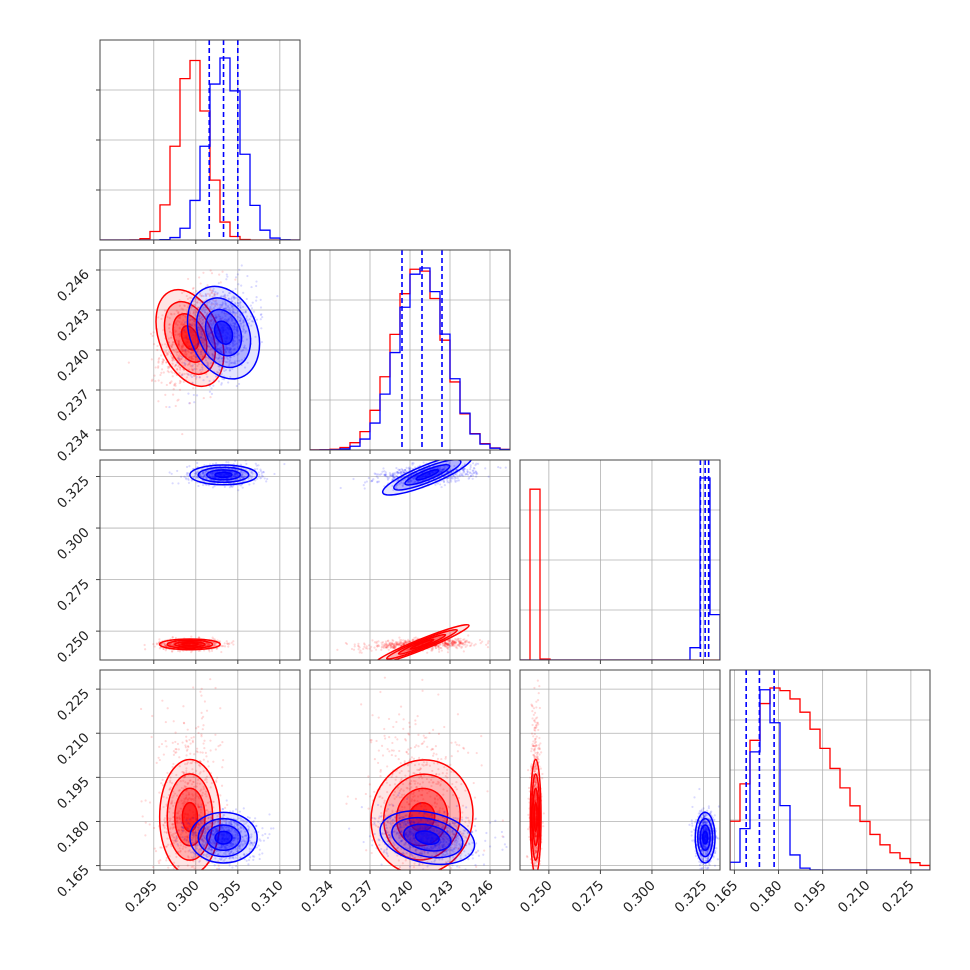 This screenshot has width=970, height=970. I want to click on y-tick-label: 0.237, so click(73, 406).